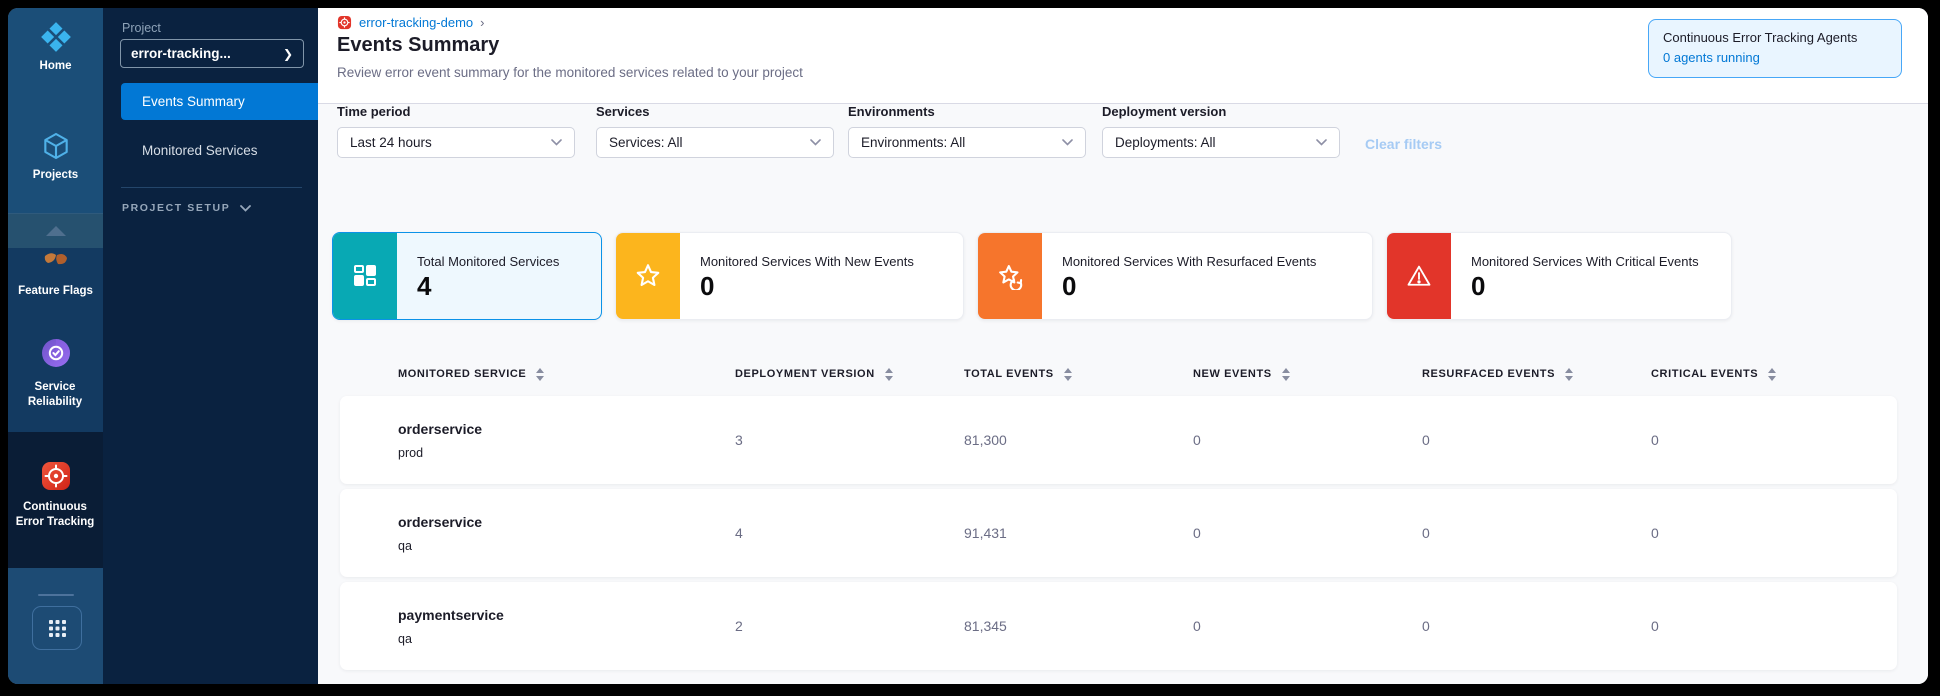  I want to click on filter-label: Deployment version, so click(1164, 111).